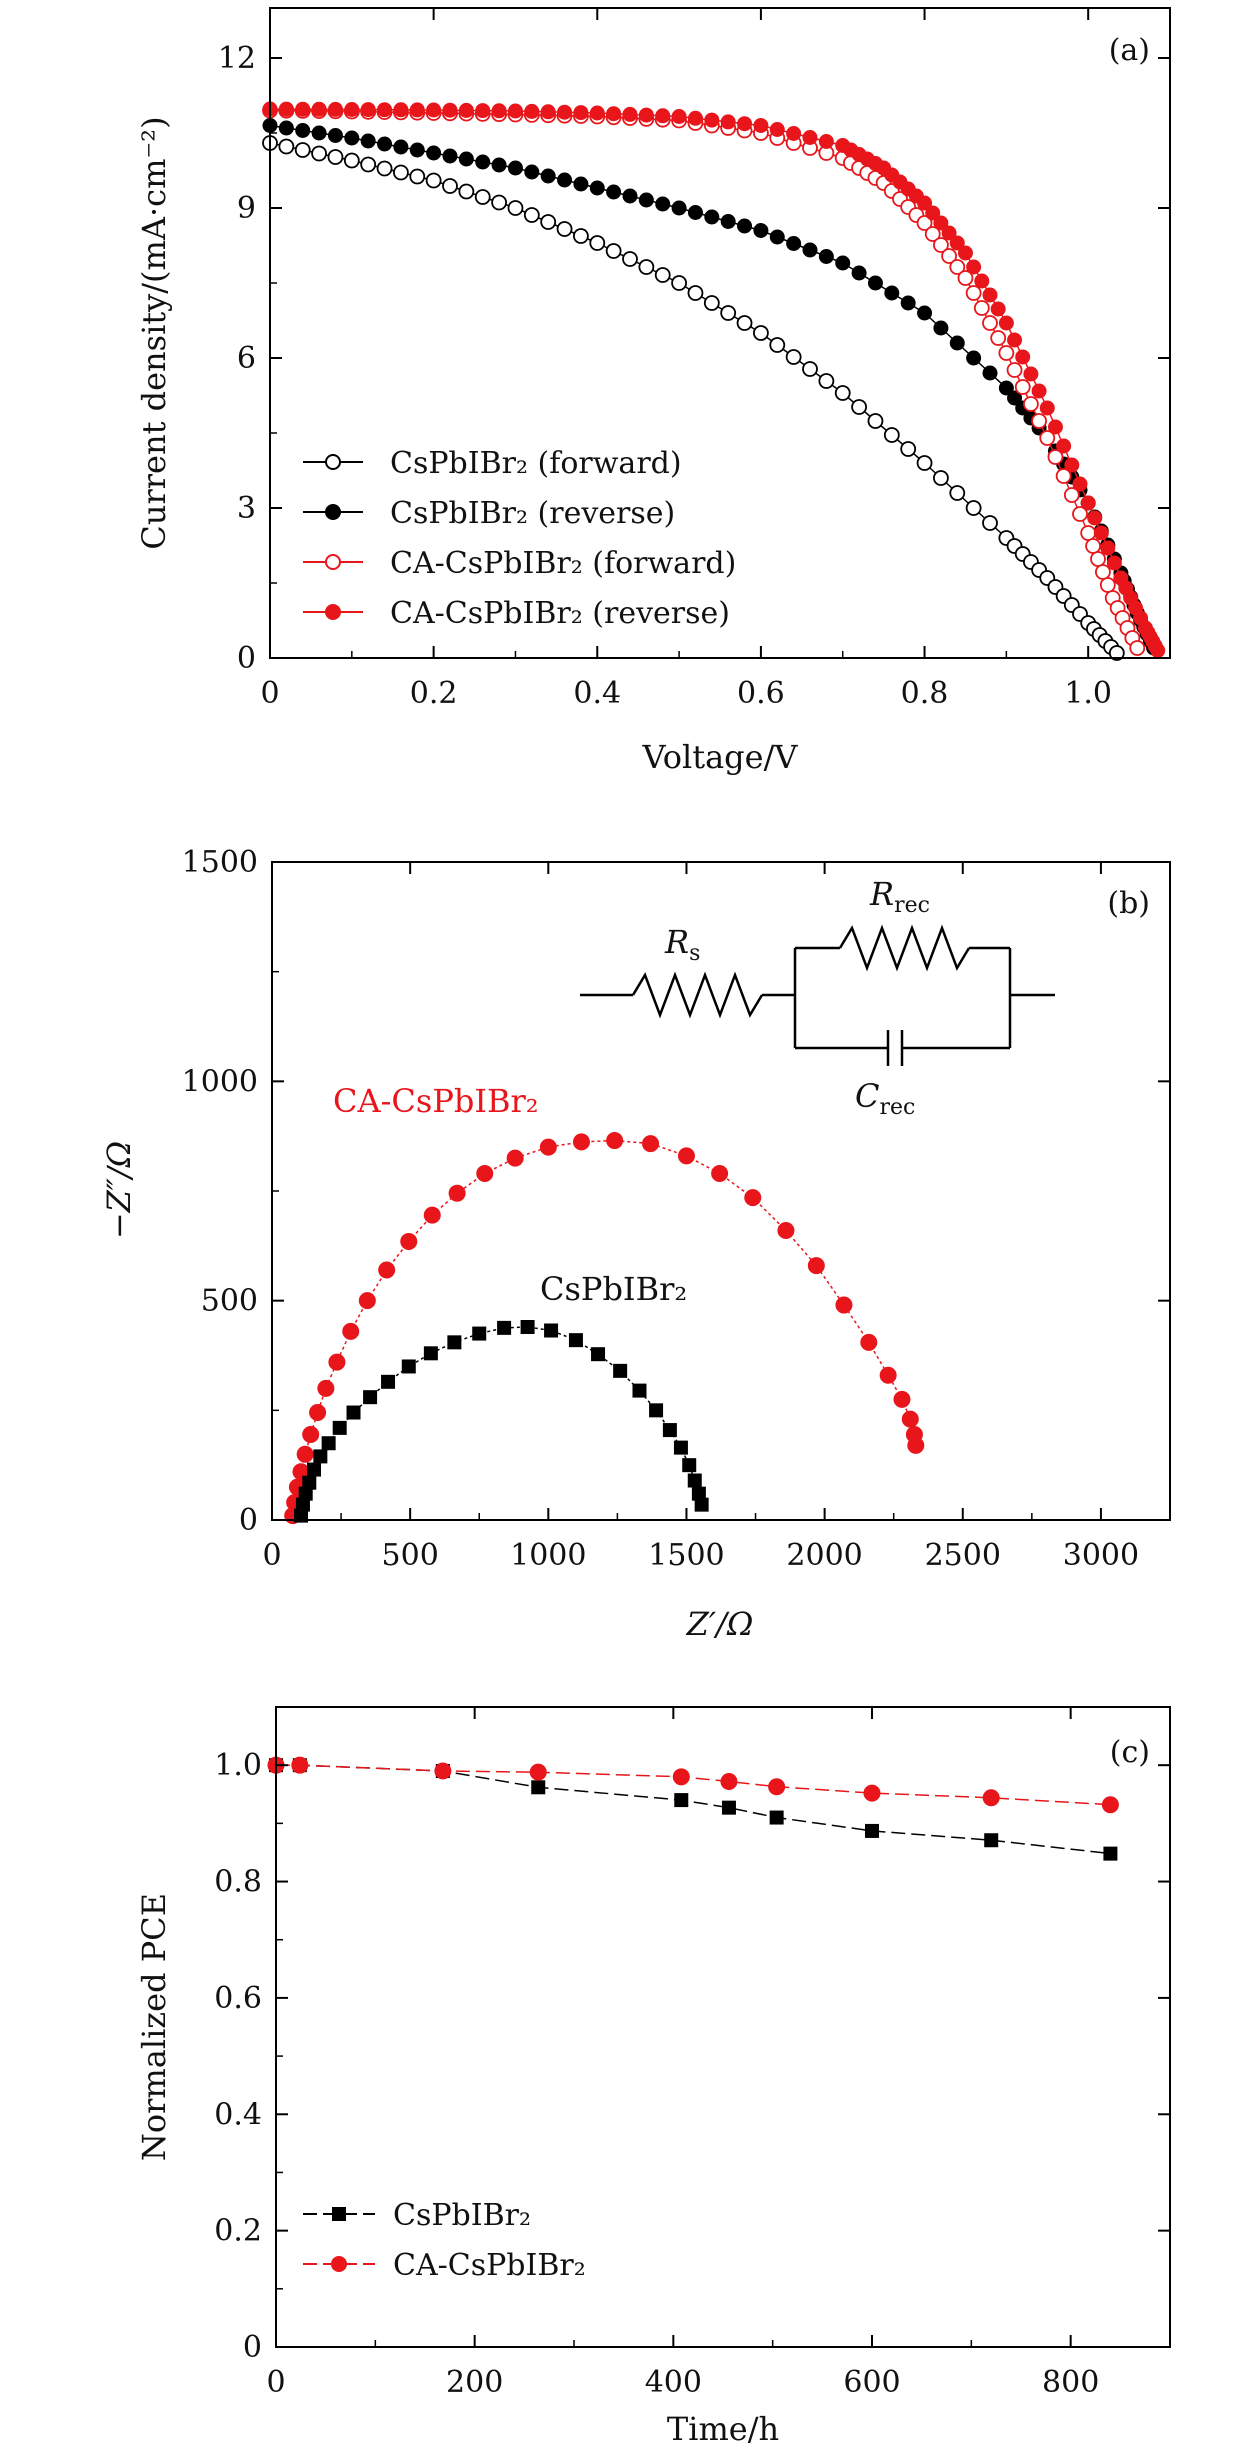  I want to click on circuit-label-rs: Rs, so click(682, 944).